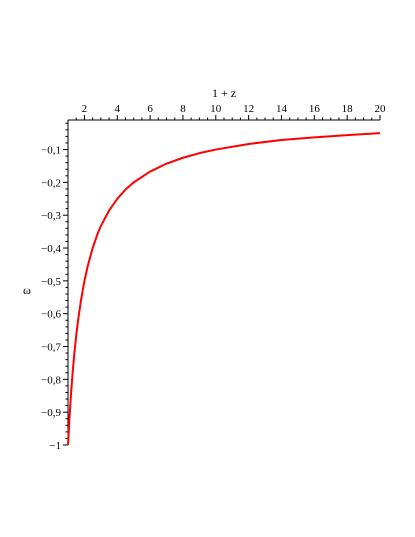 This screenshot has width=415, height=537. Describe the element at coordinates (381, 109) in the screenshot. I see `x-tick-label: 20` at that location.